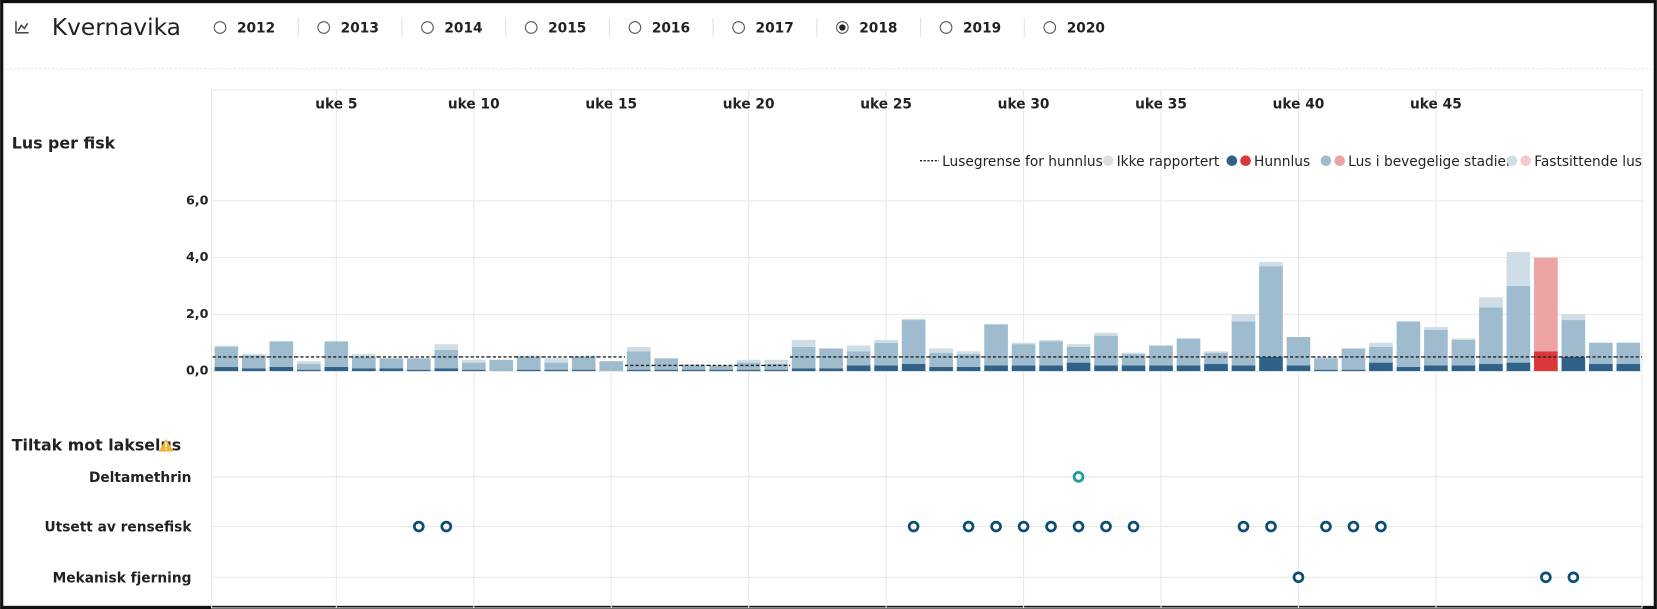 This screenshot has height=609, width=1657. I want to click on year-option: 2016, so click(659, 29).